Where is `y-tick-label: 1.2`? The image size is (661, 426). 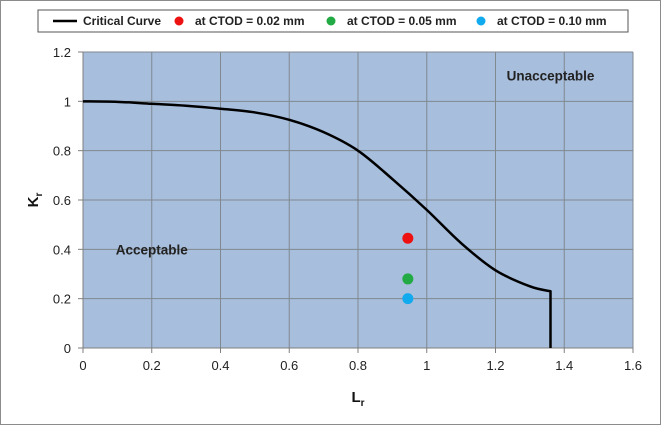 y-tick-label: 1.2 is located at coordinates (62, 52).